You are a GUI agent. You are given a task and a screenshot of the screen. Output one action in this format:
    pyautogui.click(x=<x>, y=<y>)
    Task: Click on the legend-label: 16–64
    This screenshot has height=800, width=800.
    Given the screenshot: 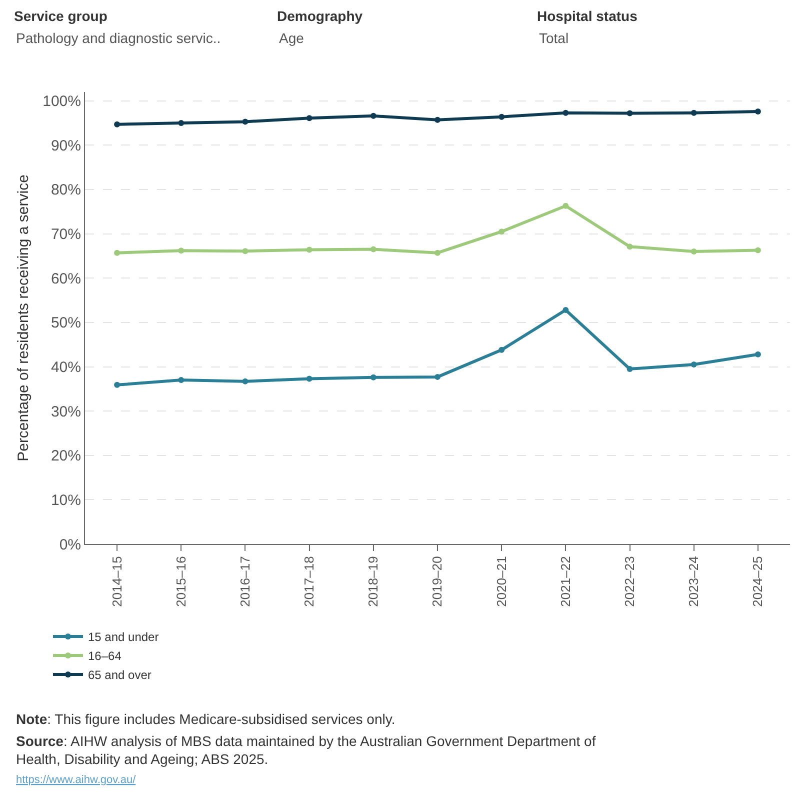 What is the action you would take?
    pyautogui.click(x=105, y=656)
    